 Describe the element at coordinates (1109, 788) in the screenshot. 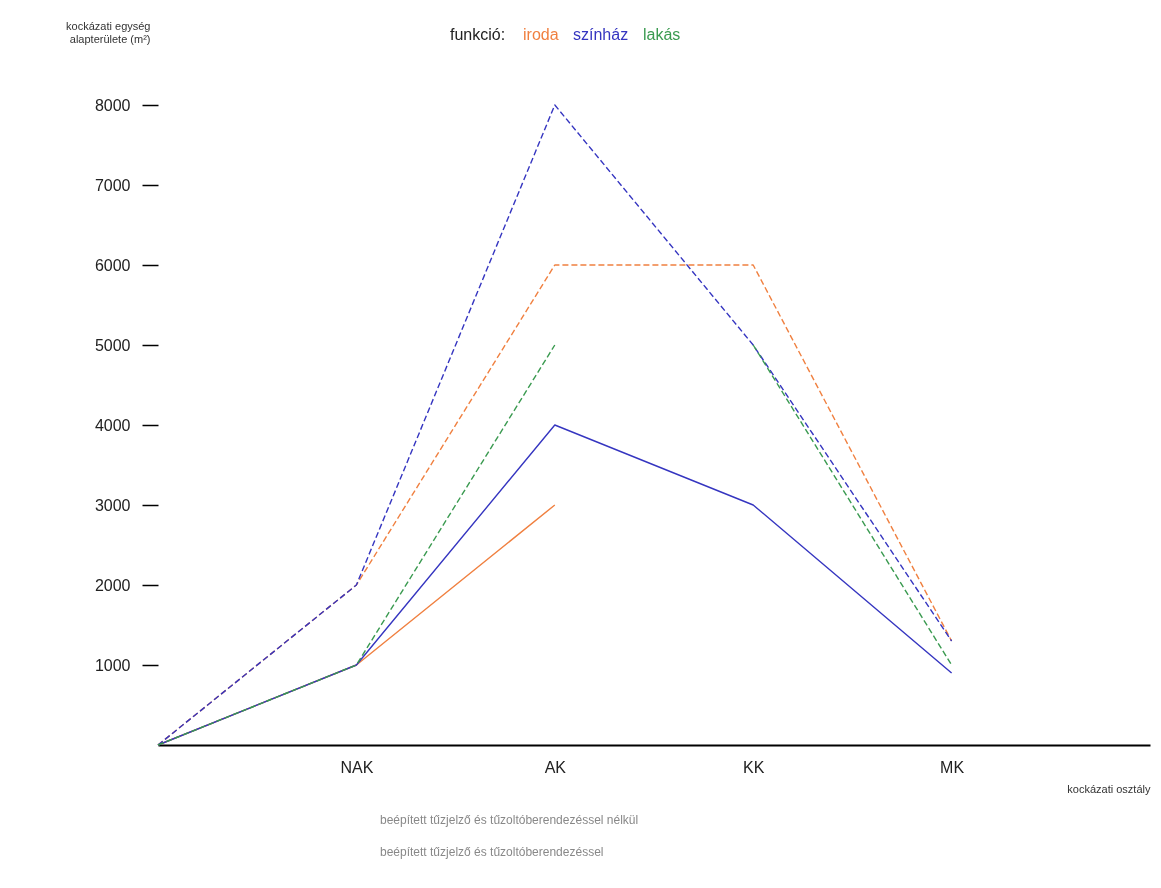

I see `x-axis-title: kockázati osztály` at that location.